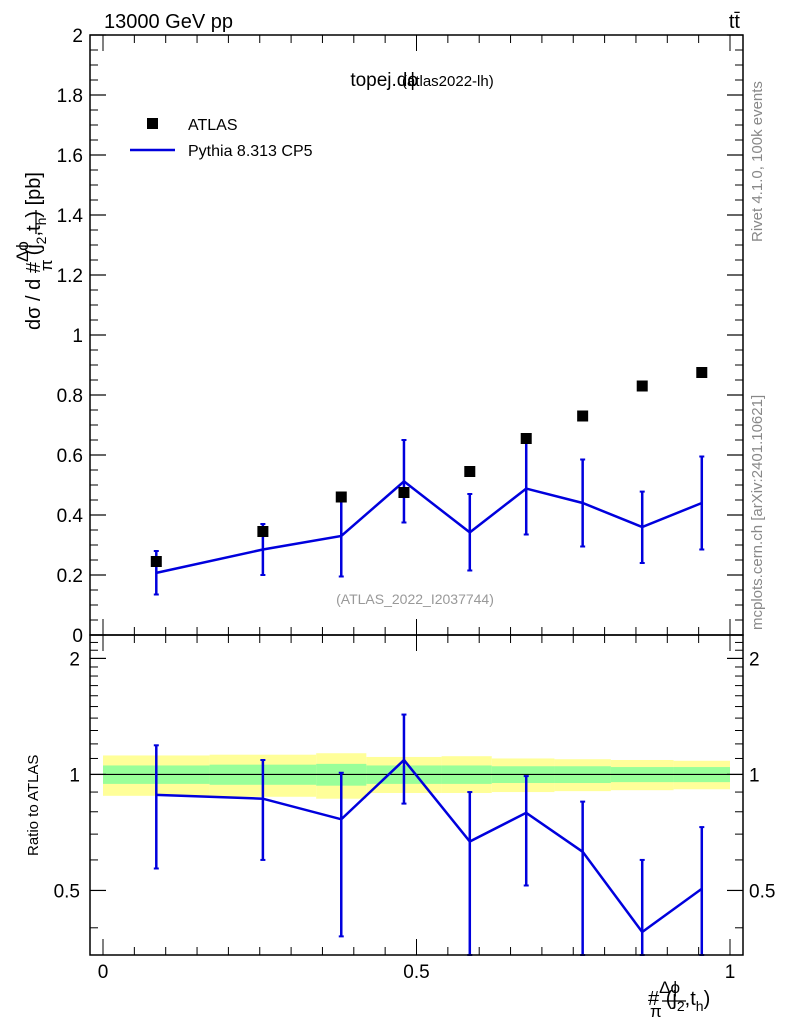 The width and height of the screenshot is (786, 1024). Describe the element at coordinates (691, 999) in the screenshot. I see `x-label-mid: ,t` at that location.